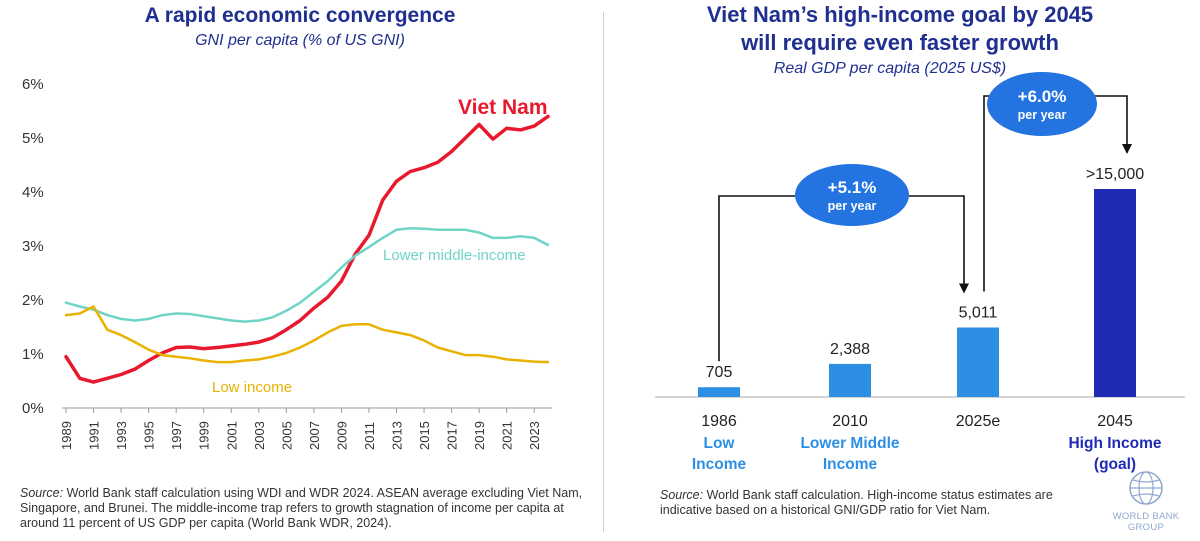 The height and width of the screenshot is (541, 1200). What do you see at coordinates (1146, 488) in the screenshot?
I see `globe-icon` at bounding box center [1146, 488].